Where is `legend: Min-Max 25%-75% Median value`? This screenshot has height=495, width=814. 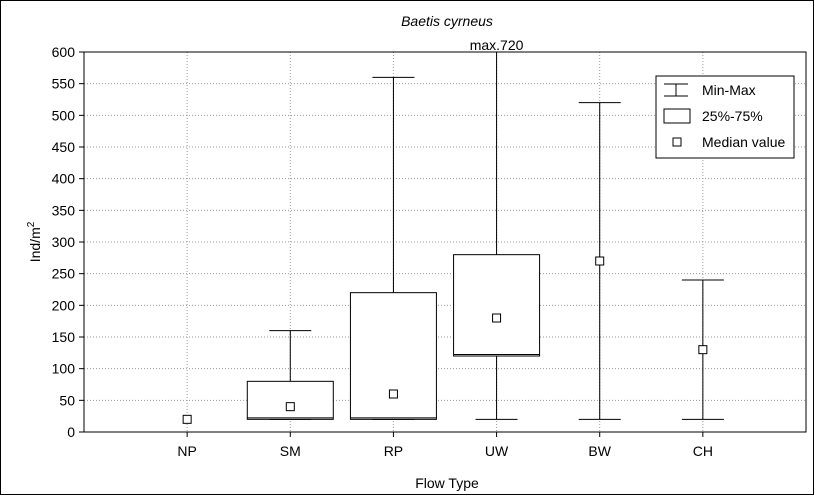
legend: Min-Max 25%-75% Median value is located at coordinates (725, 117).